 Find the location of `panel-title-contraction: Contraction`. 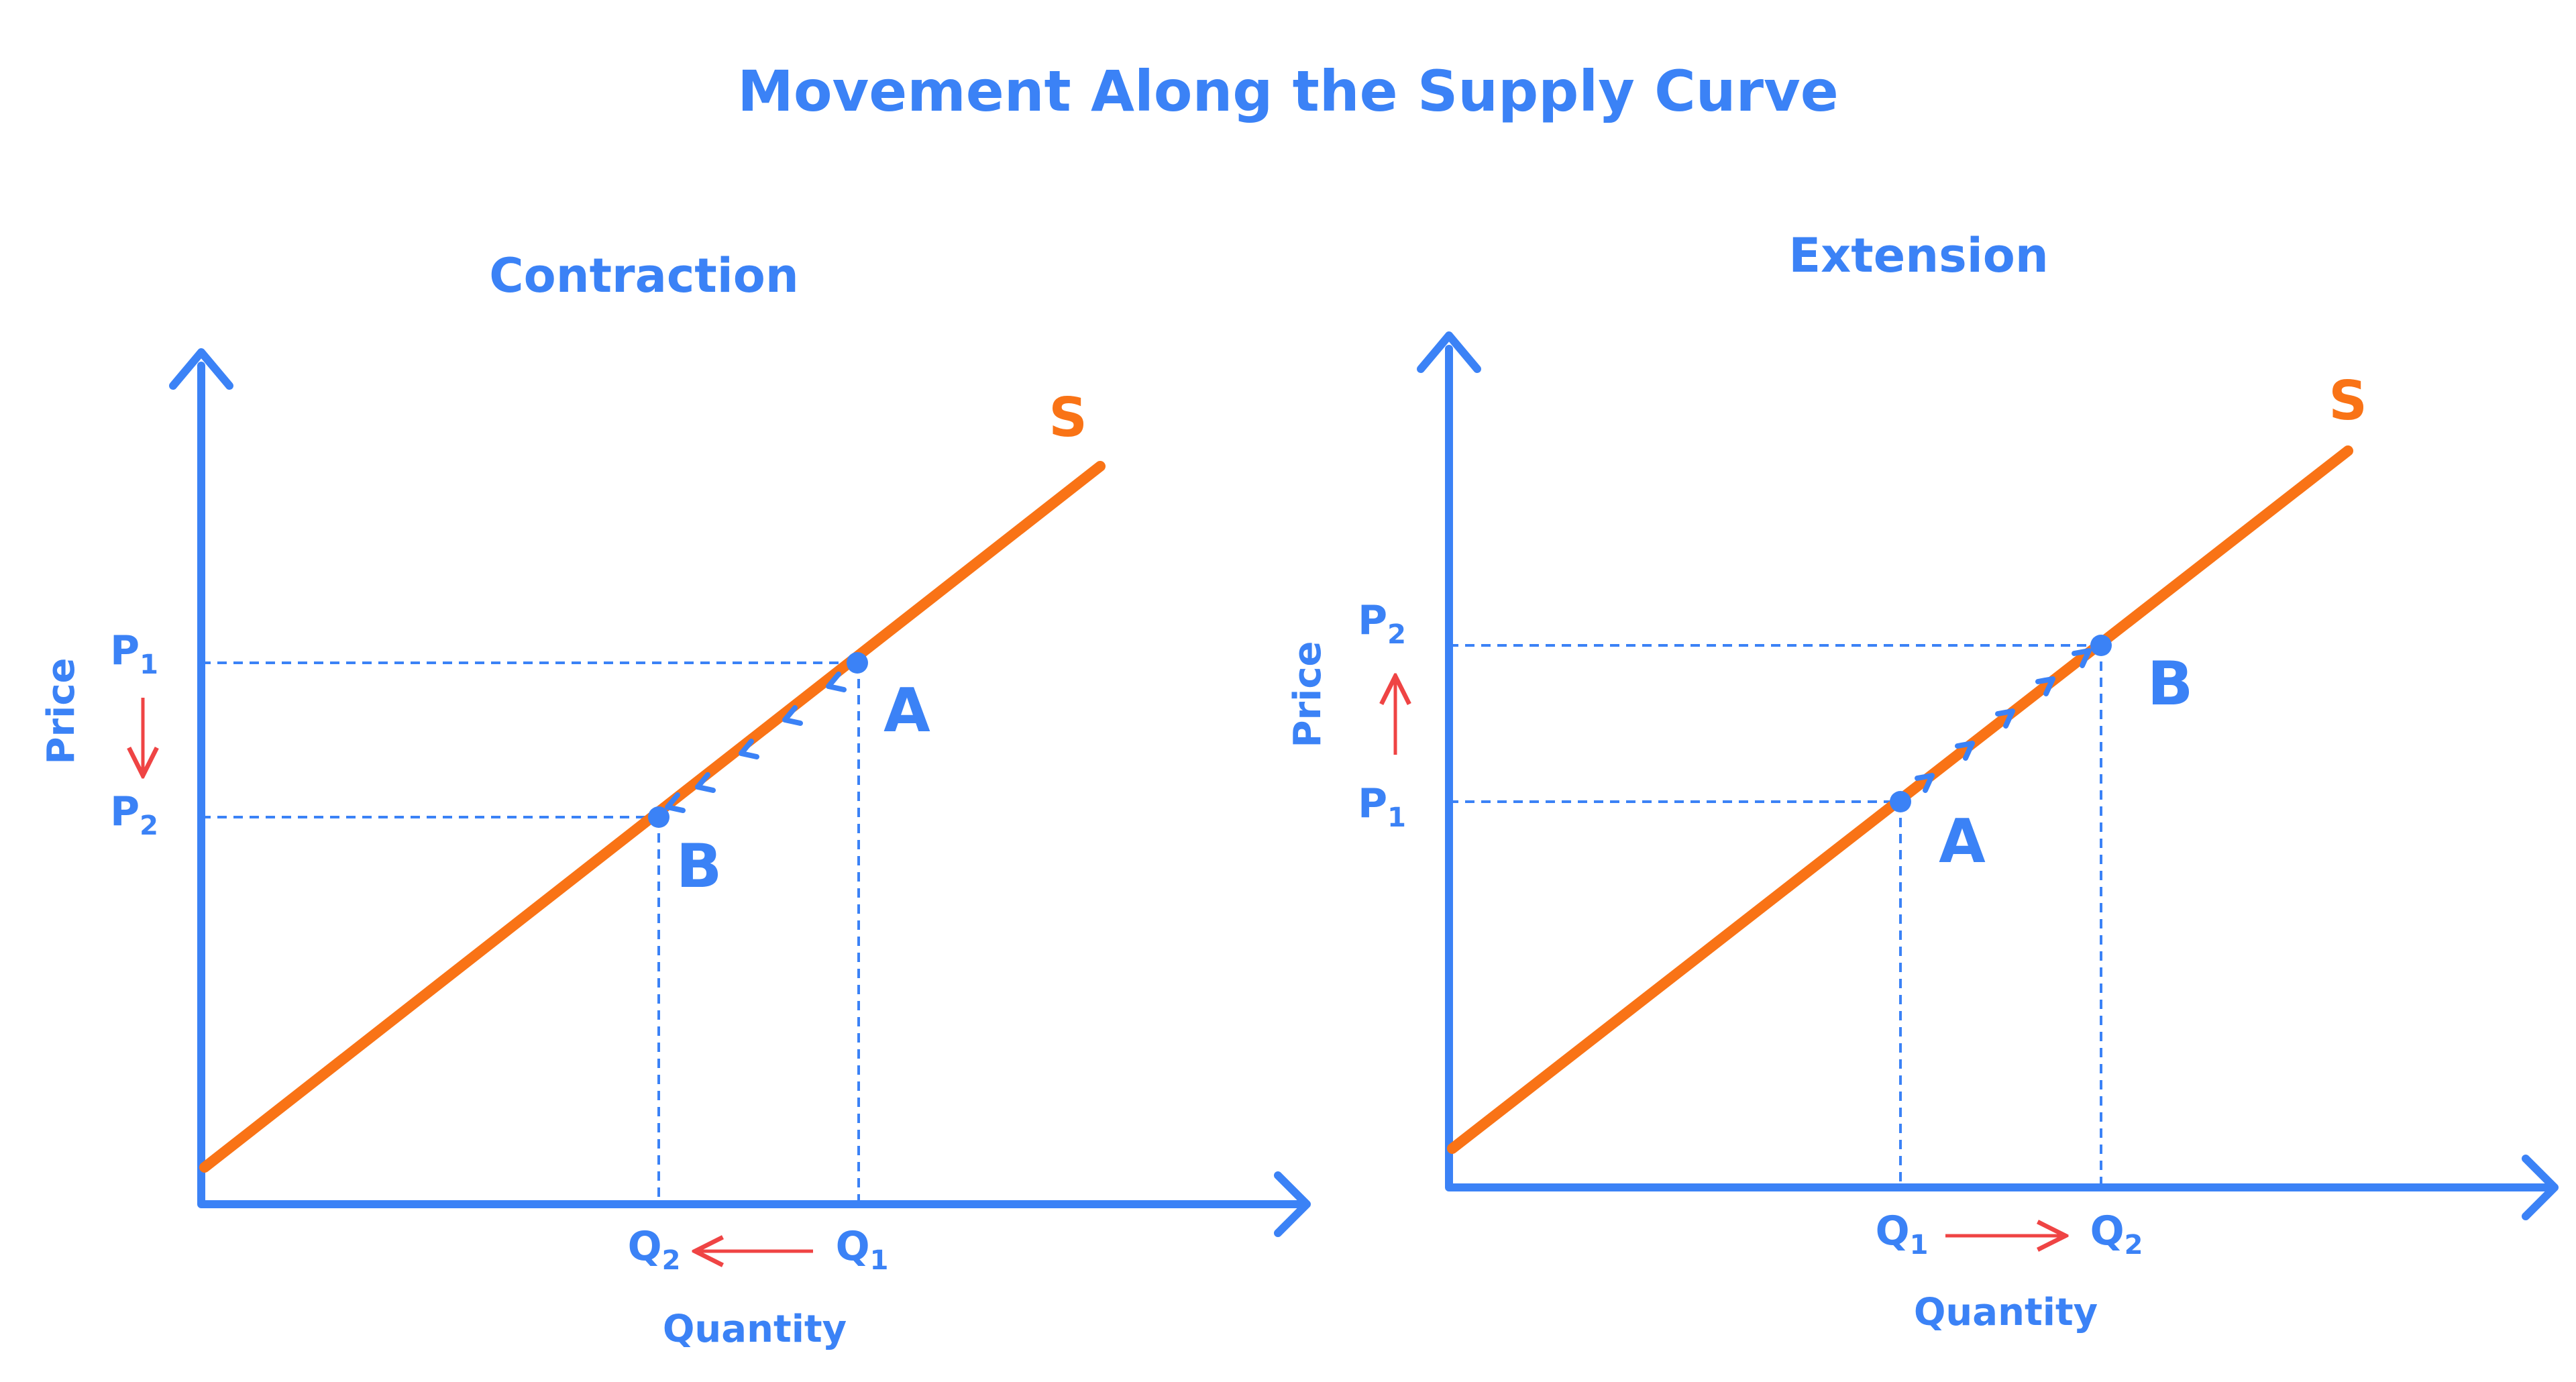

panel-title-contraction: Contraction is located at coordinates (643, 275).